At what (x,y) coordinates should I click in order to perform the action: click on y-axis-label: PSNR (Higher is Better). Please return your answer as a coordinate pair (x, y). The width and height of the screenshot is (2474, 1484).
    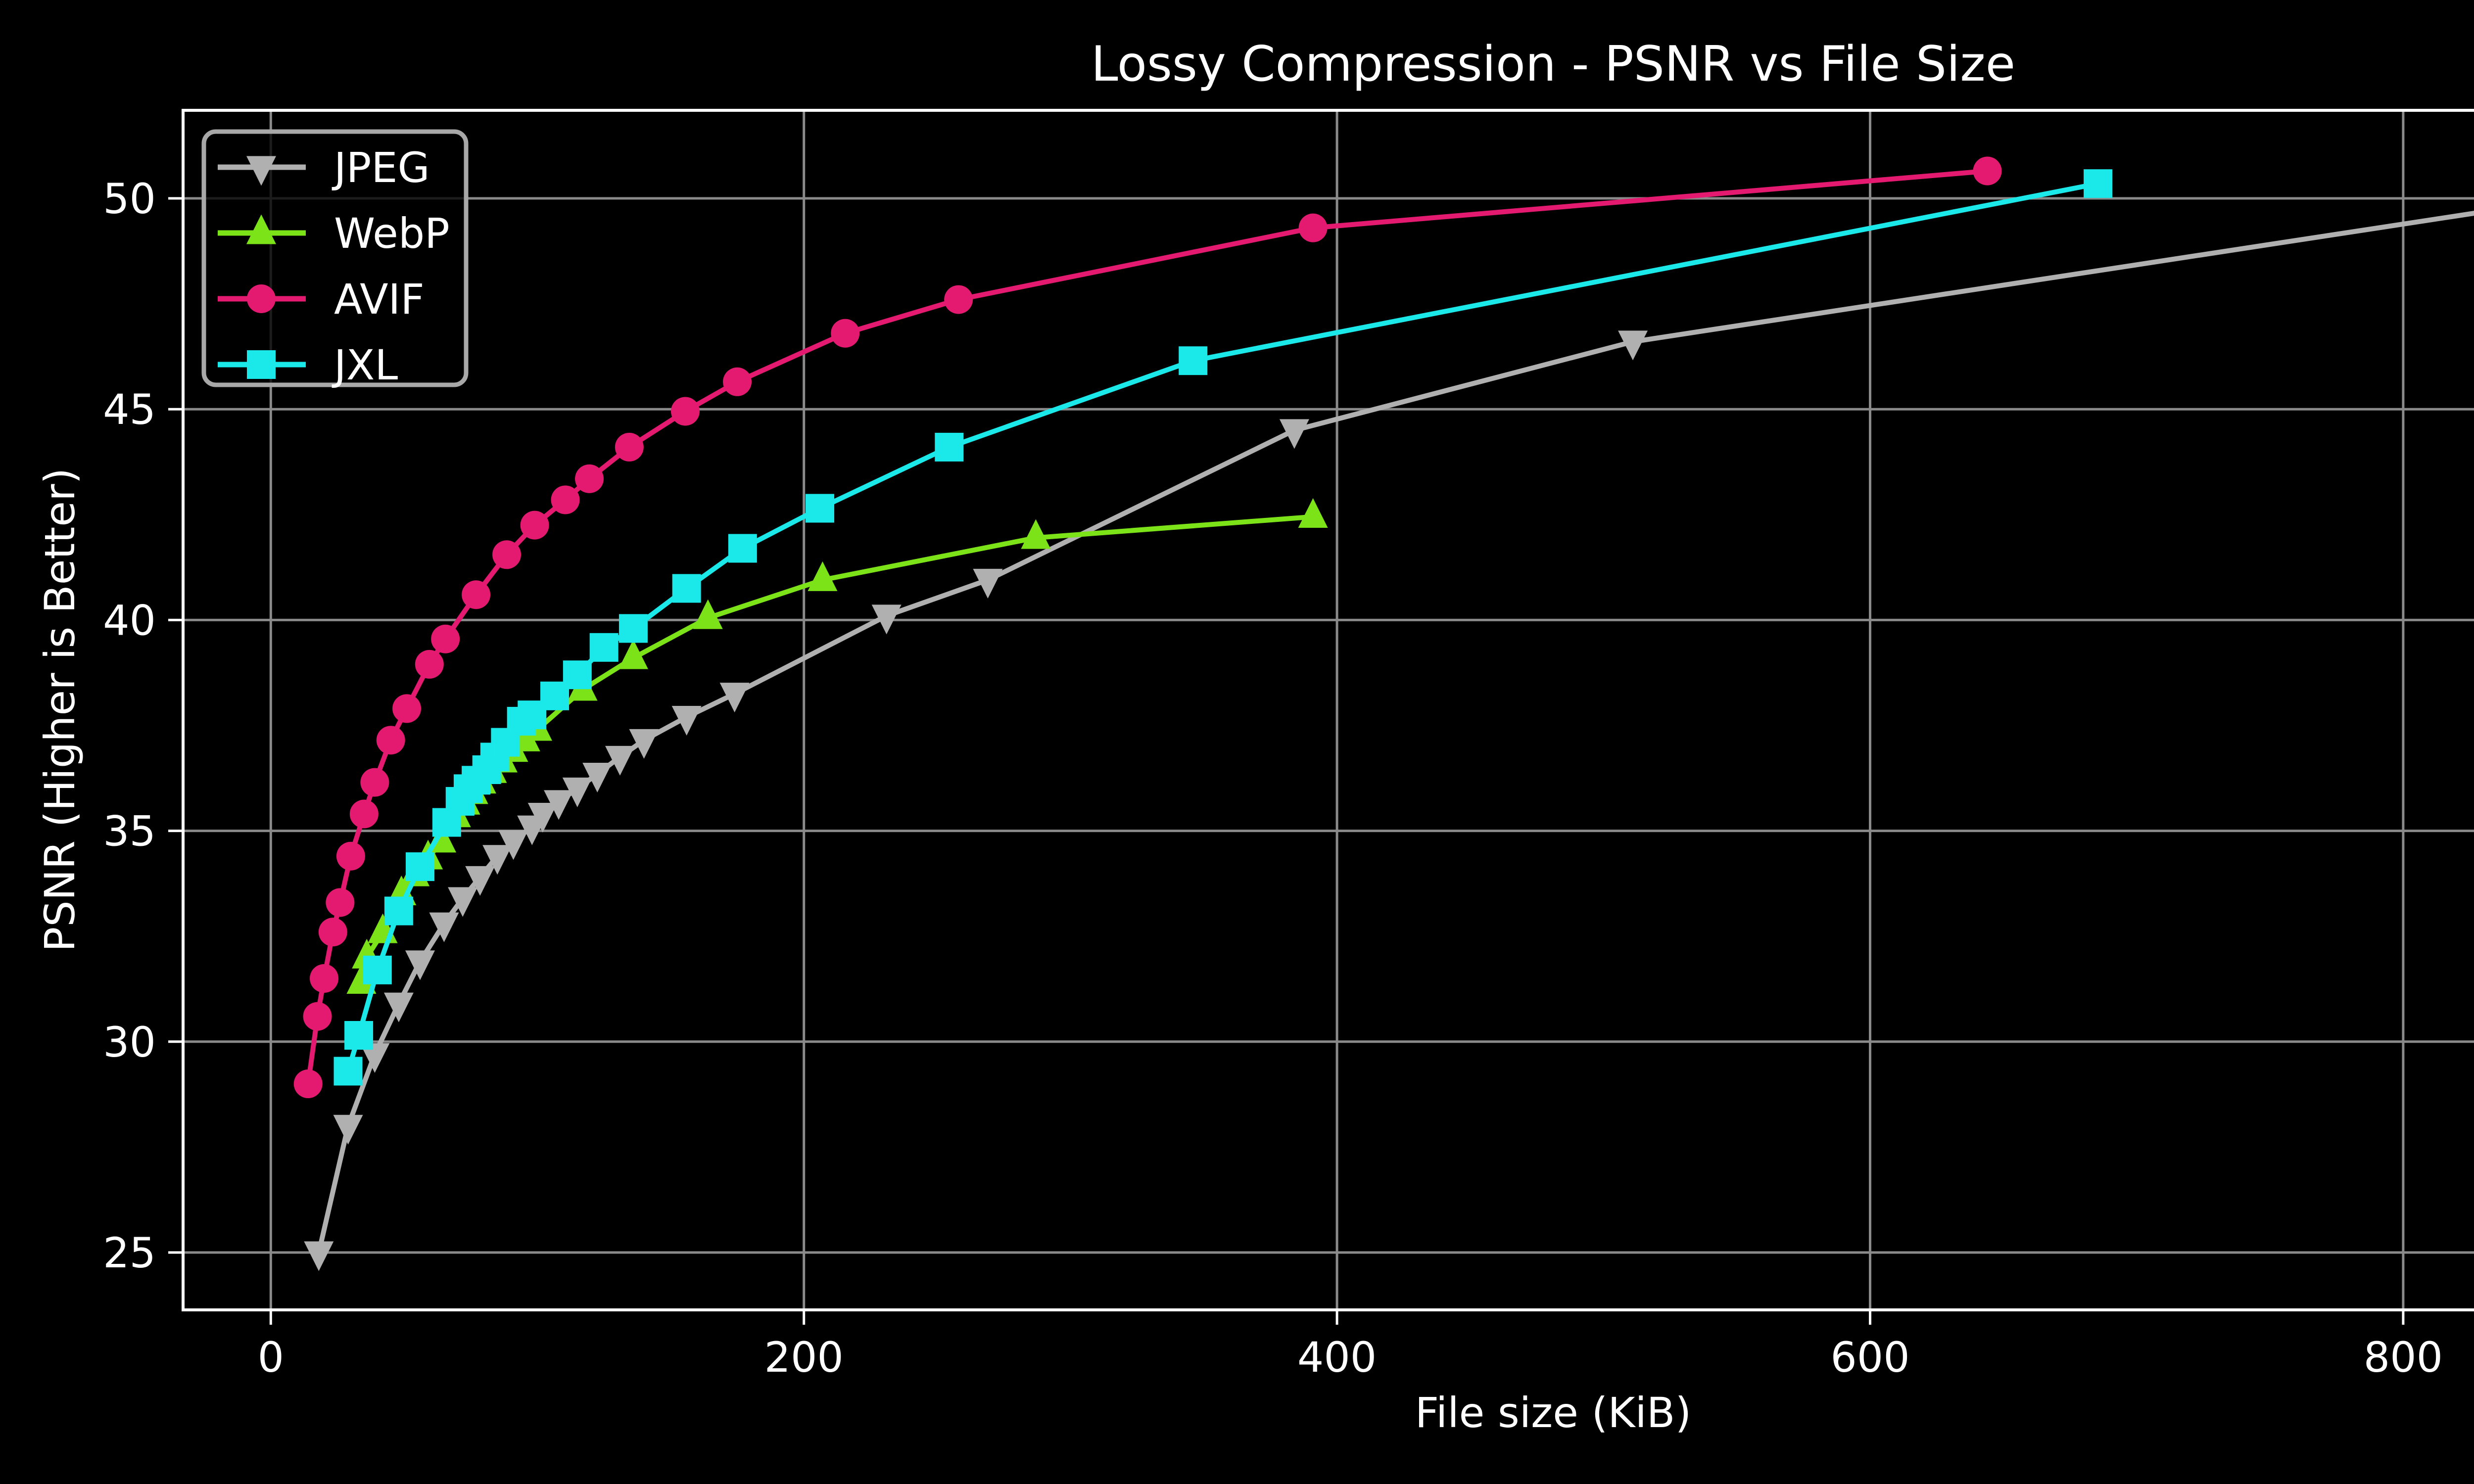
    Looking at the image, I should click on (60, 710).